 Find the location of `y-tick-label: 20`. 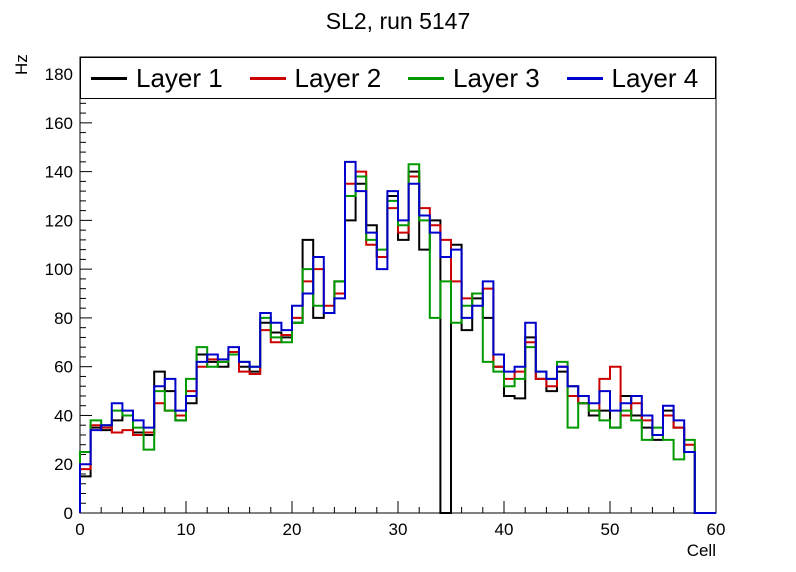

y-tick-label: 20 is located at coordinates (63, 464).